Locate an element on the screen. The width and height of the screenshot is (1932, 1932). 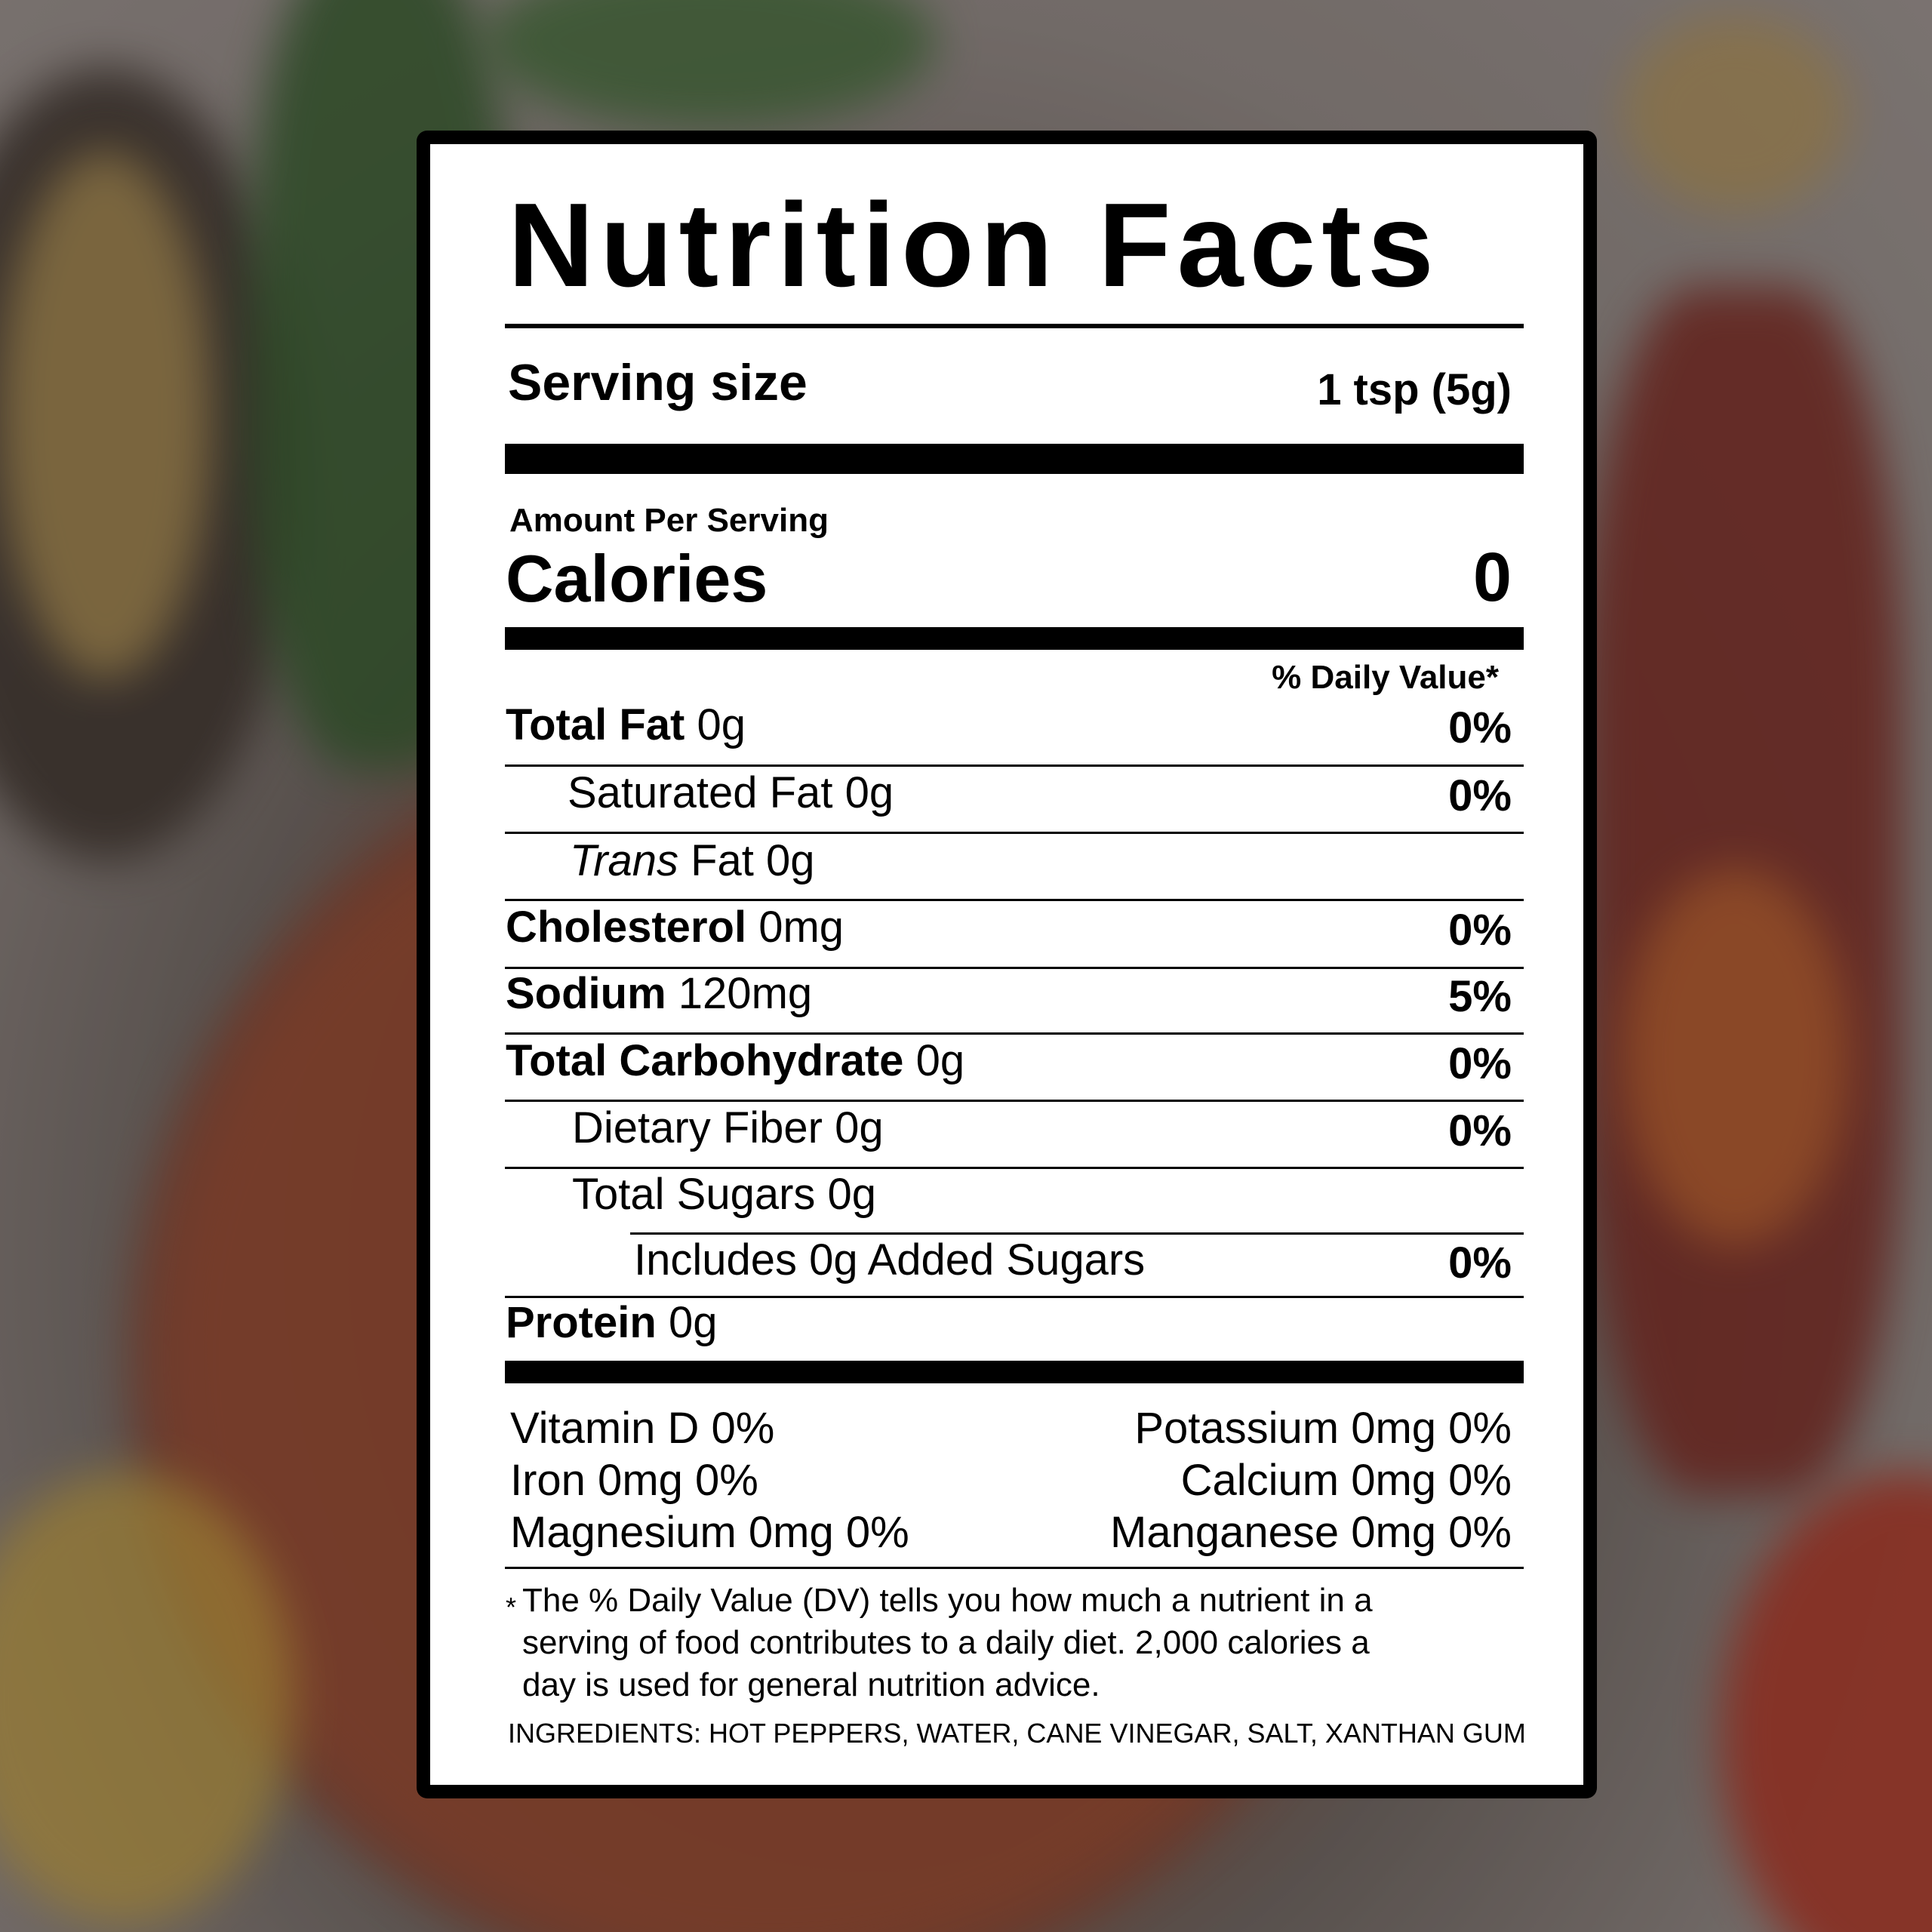
serving-size-label: Serving size is located at coordinates (658, 382).